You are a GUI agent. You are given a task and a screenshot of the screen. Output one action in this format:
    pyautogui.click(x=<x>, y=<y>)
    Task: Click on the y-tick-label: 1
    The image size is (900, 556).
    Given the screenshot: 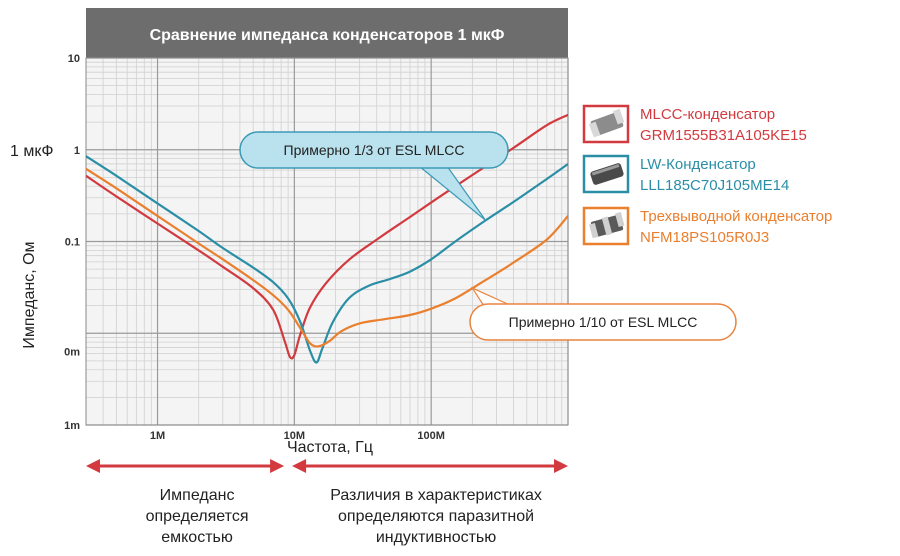 What is the action you would take?
    pyautogui.click(x=77, y=151)
    